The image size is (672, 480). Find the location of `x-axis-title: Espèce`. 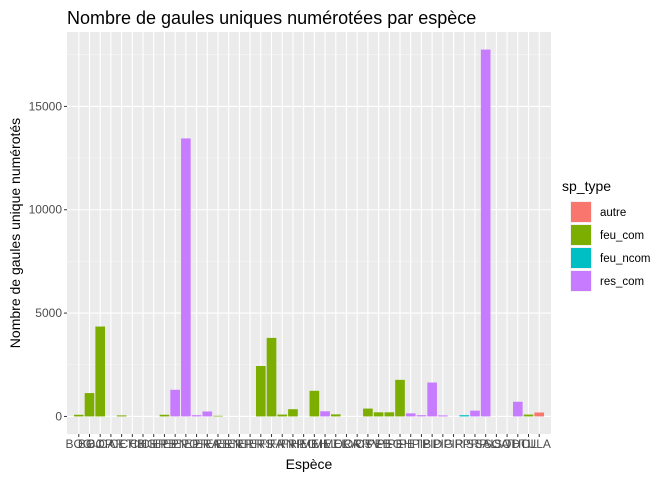

x-axis-title: Espèce is located at coordinates (309, 464).